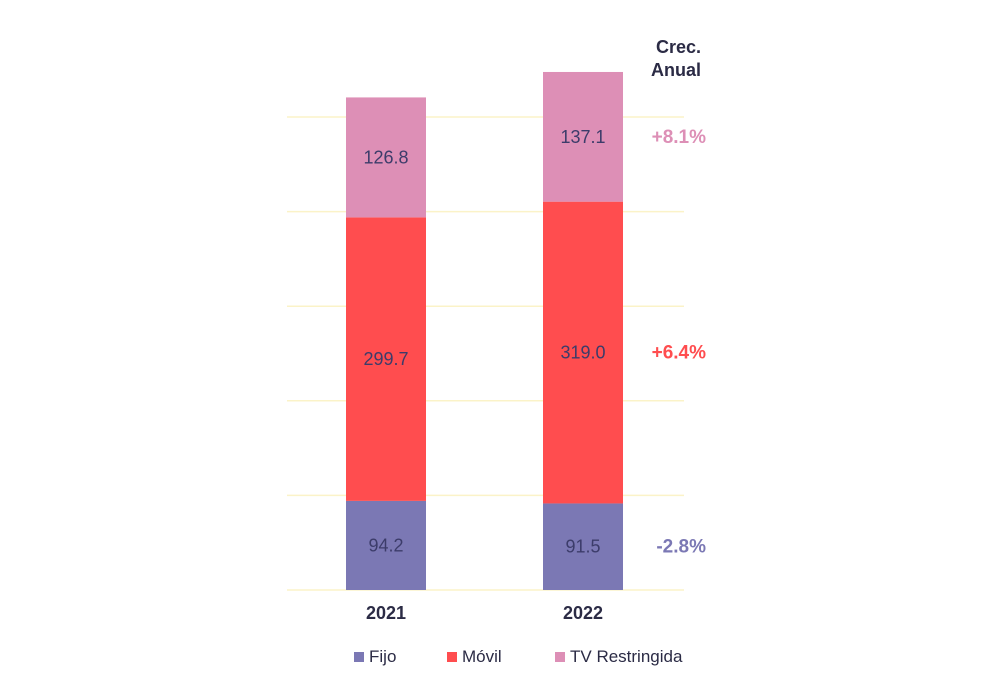 The height and width of the screenshot is (699, 999). I want to click on legend: Fijo Móvil TV Restringida, so click(518, 656).